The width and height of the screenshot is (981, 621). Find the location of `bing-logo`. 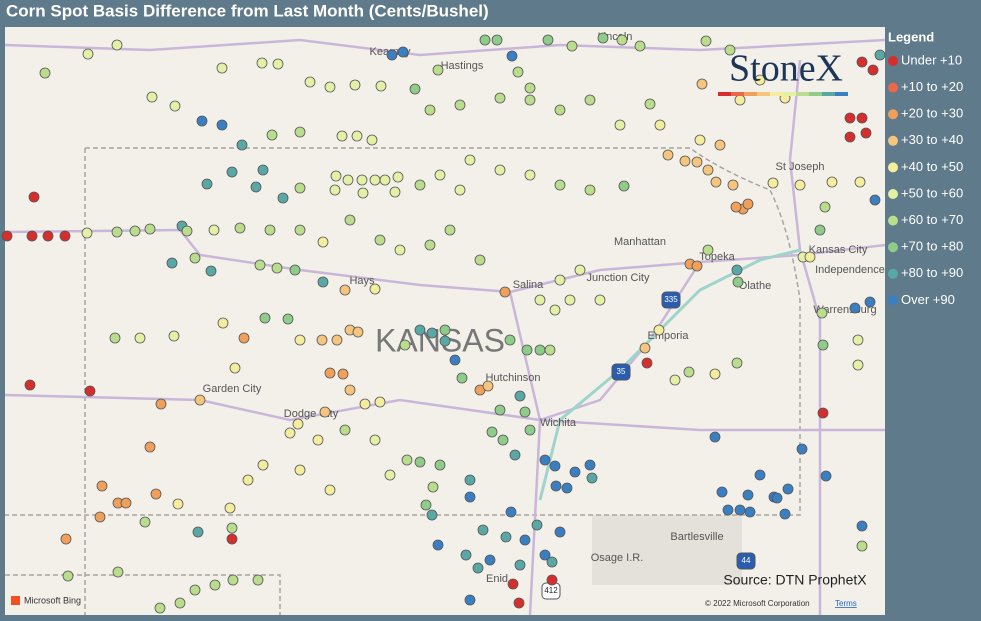

bing-logo is located at coordinates (15, 600).